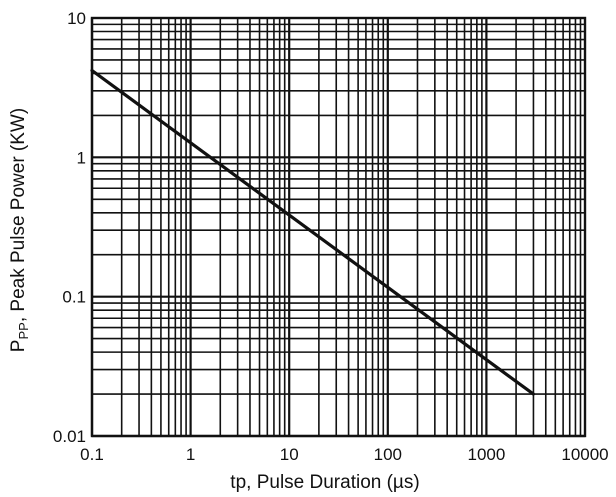 This screenshot has height=497, width=616. I want to click on y-axis-title-rest: , Peak Pulse Power (KW), so click(18, 215).